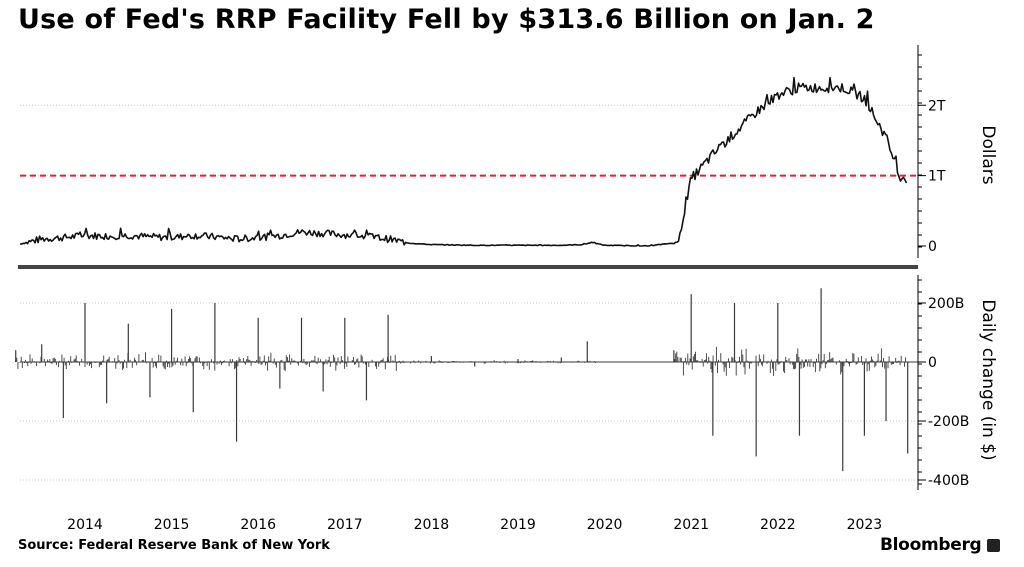 The width and height of the screenshot is (1024, 567). What do you see at coordinates (469, 140) in the screenshot?
I see `top-panel-gridlines` at bounding box center [469, 140].